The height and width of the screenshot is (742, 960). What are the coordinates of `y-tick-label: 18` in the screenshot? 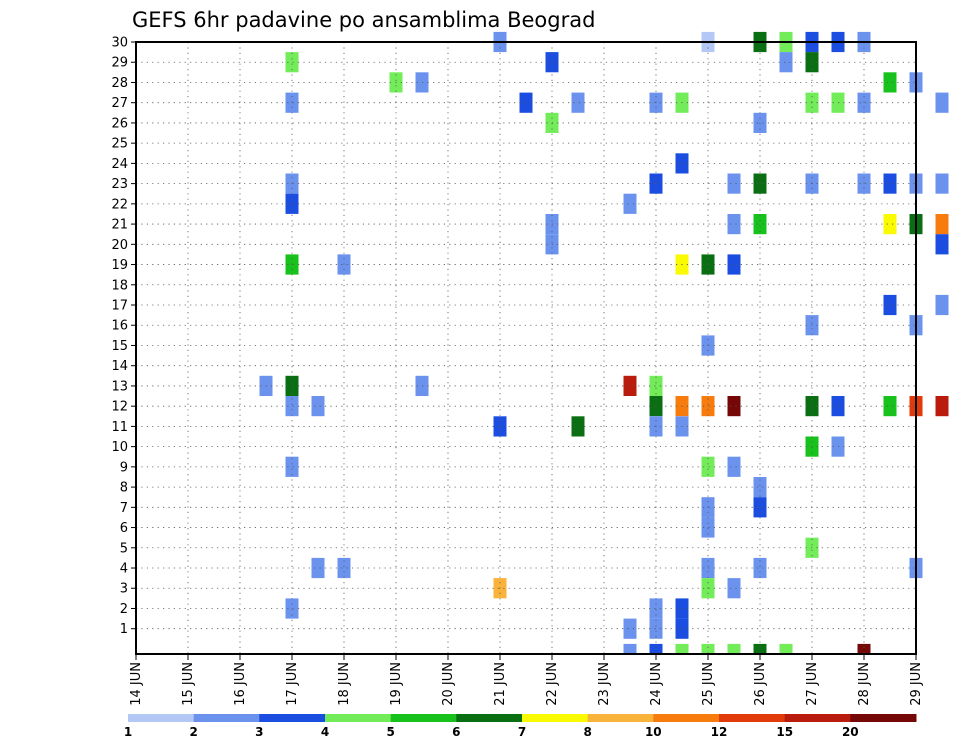 It's located at (119, 285).